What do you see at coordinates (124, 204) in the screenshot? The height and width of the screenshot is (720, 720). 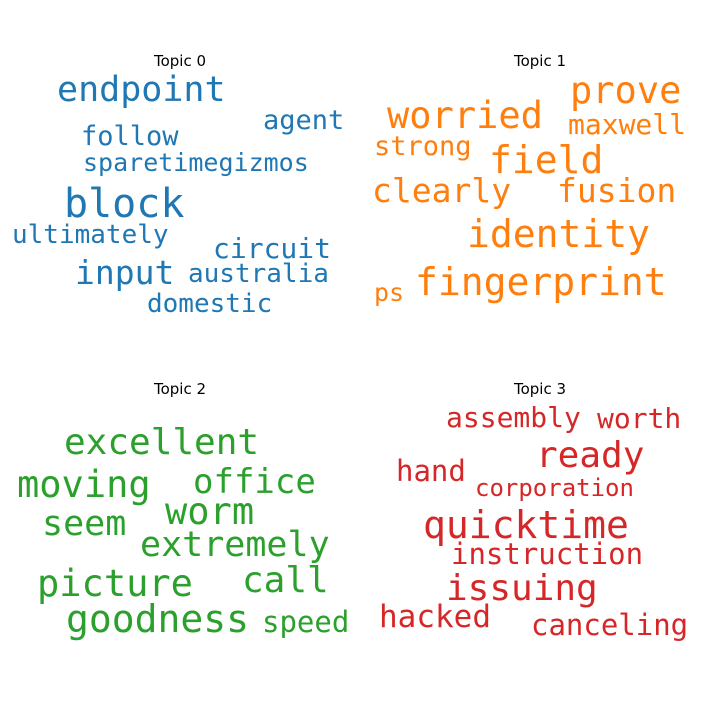 I see `topic-0-word: block` at bounding box center [124, 204].